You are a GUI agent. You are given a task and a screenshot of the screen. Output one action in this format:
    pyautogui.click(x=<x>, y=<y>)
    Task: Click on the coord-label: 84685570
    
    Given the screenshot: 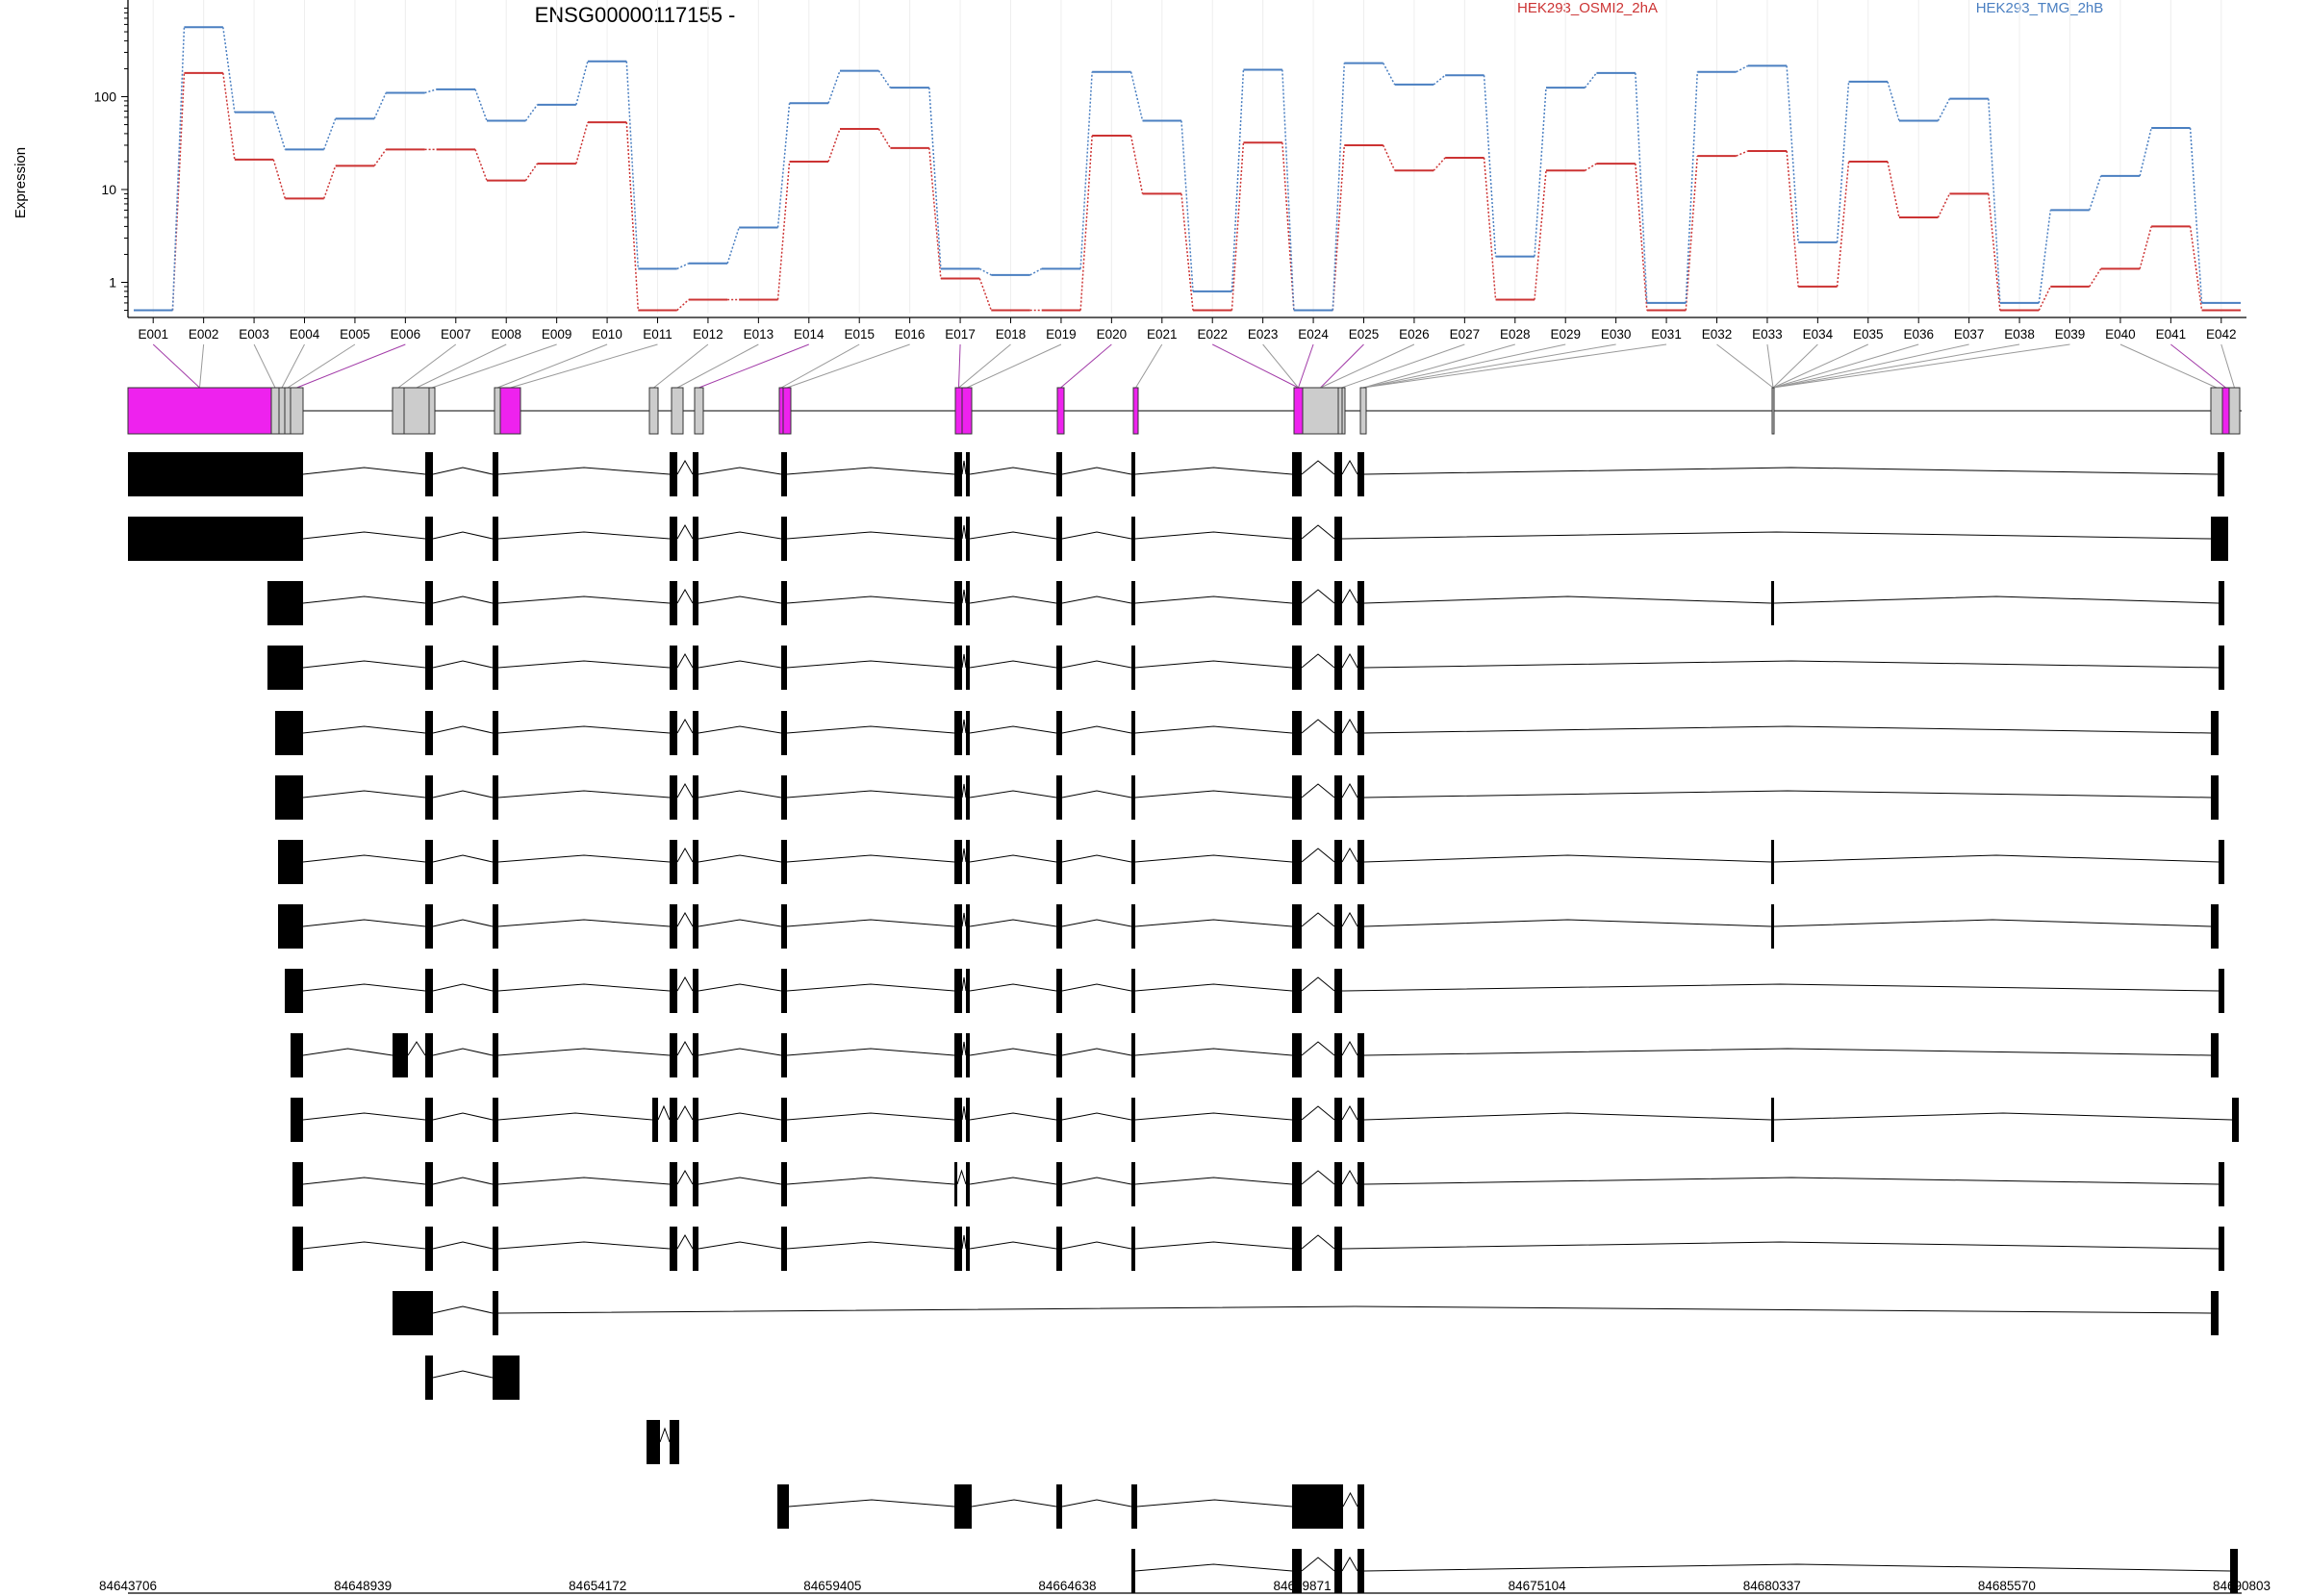 What is the action you would take?
    pyautogui.click(x=2007, y=1586)
    